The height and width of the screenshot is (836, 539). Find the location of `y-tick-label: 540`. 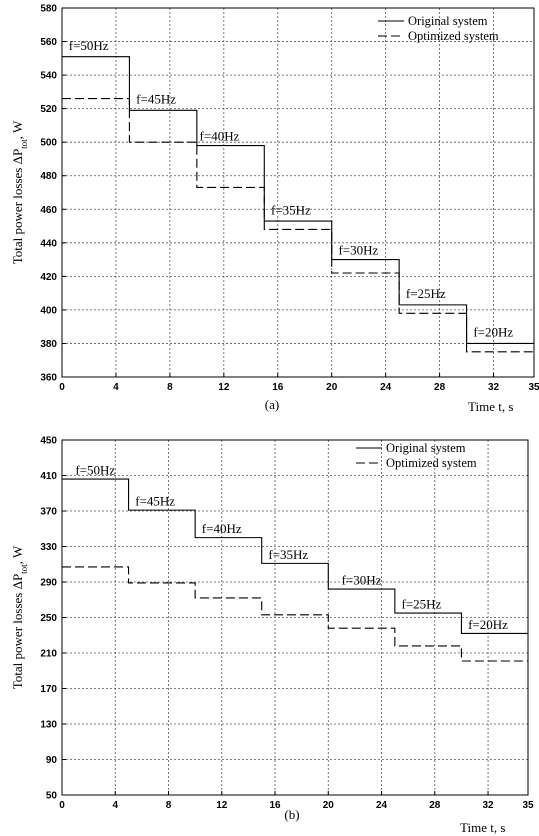

y-tick-label: 540 is located at coordinates (48, 76).